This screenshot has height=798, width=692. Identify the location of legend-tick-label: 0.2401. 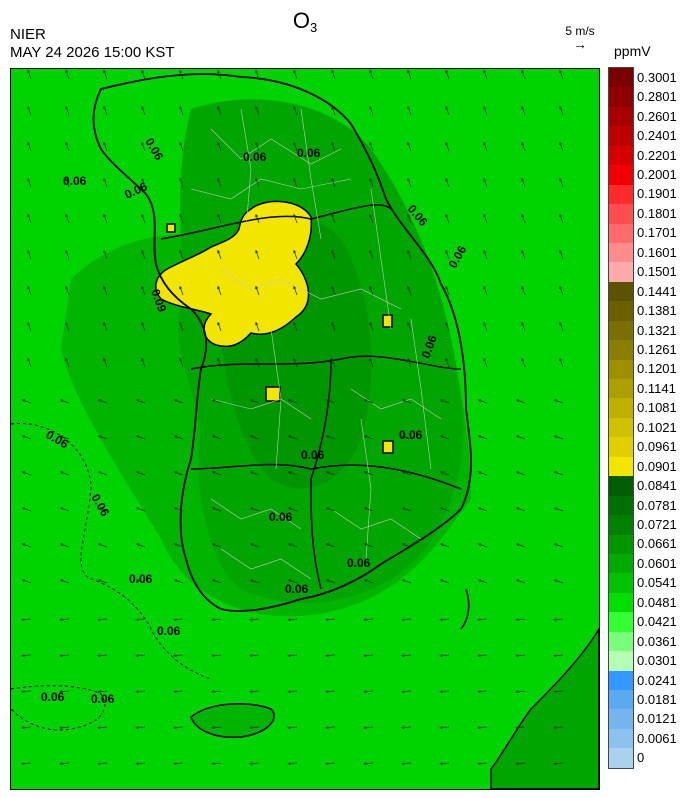
(657, 136).